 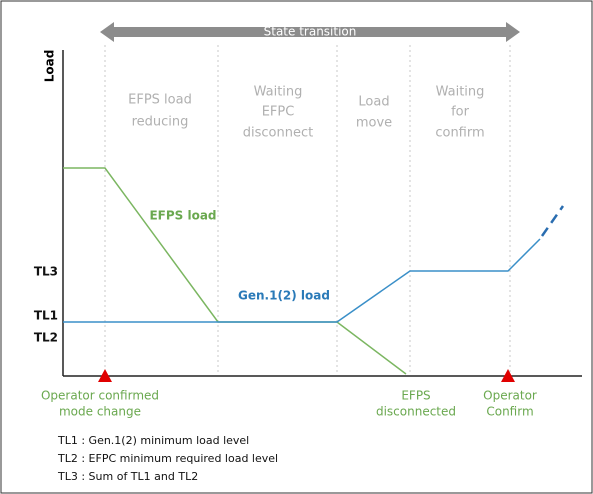 I want to click on level-label: TL3, so click(x=46, y=272).